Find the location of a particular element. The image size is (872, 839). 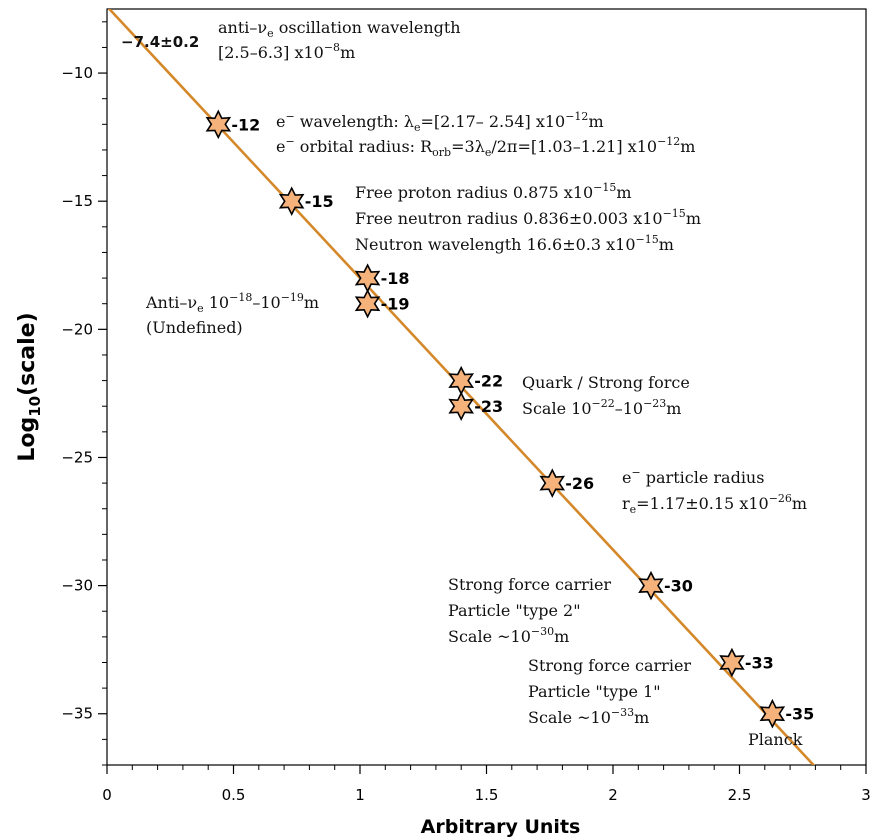

y-tick-label: −25 is located at coordinates (77, 457).